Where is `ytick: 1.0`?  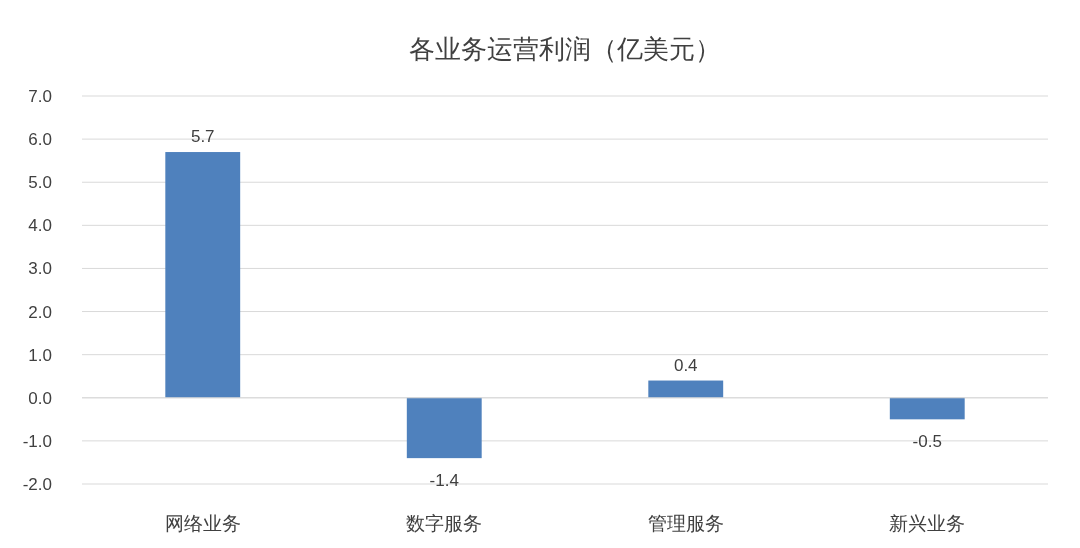
ytick: 1.0 is located at coordinates (40, 355).